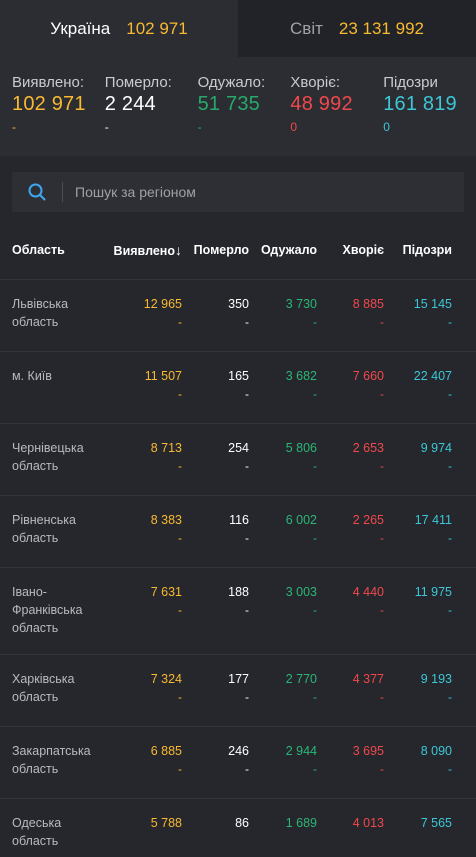 Image resolution: width=476 pixels, height=857 pixels. What do you see at coordinates (238, 192) in the screenshot?
I see `search-input: Пошук за регіоном` at bounding box center [238, 192].